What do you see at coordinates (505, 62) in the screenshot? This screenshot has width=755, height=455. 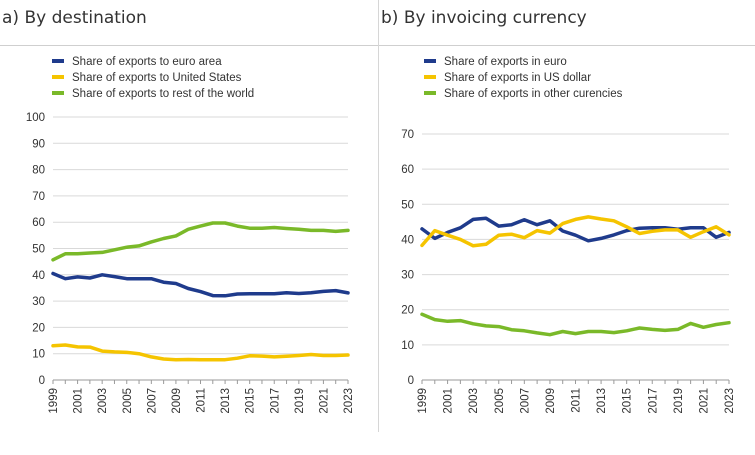 I see `legend-label: Share of exports in euro` at bounding box center [505, 62].